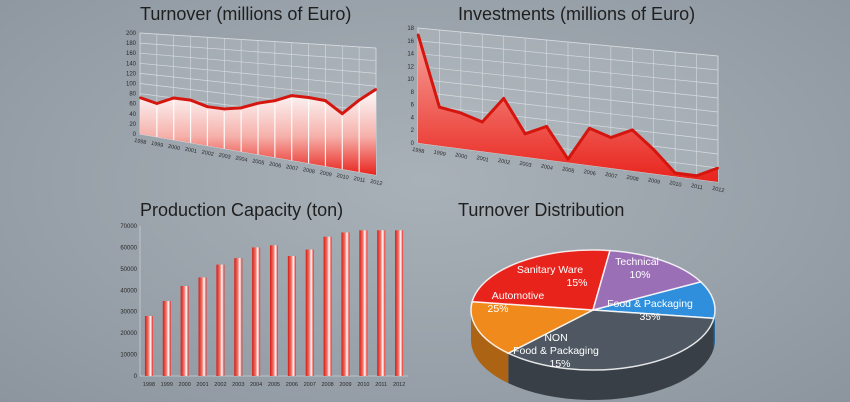 The height and width of the screenshot is (402, 850). What do you see at coordinates (131, 74) in the screenshot?
I see `turnover-y-tick-label: 120` at bounding box center [131, 74].